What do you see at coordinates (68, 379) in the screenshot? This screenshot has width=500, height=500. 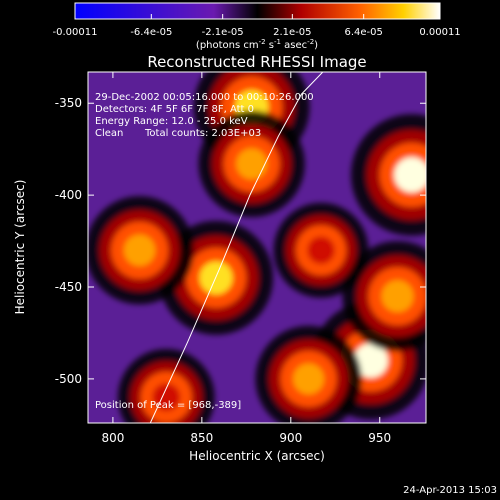 I see `y-tick-label: -500` at bounding box center [68, 379].